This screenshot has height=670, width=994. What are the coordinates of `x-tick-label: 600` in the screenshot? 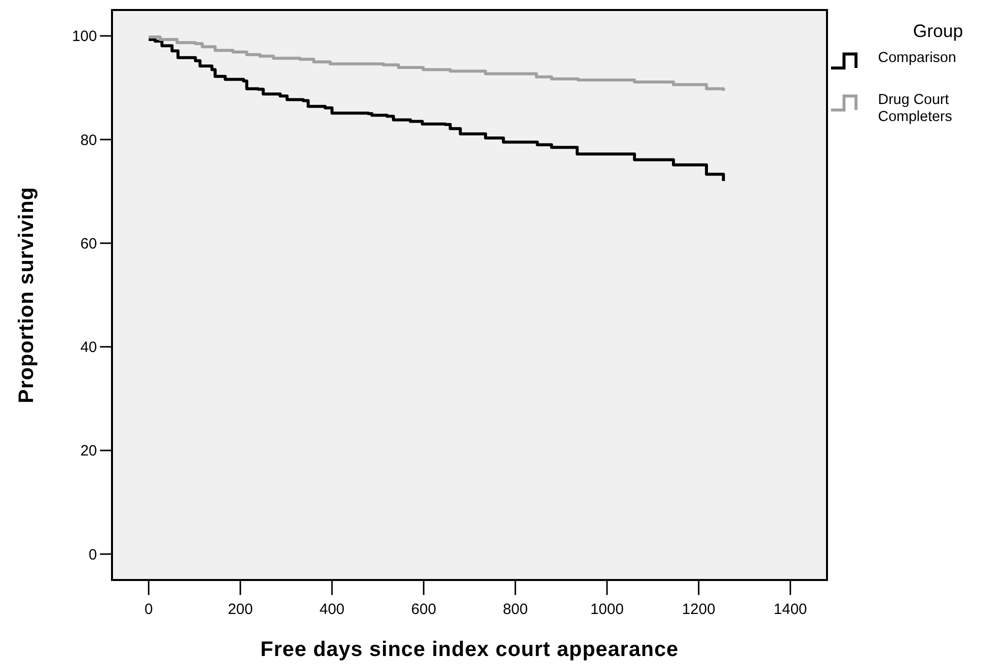 It's located at (423, 609).